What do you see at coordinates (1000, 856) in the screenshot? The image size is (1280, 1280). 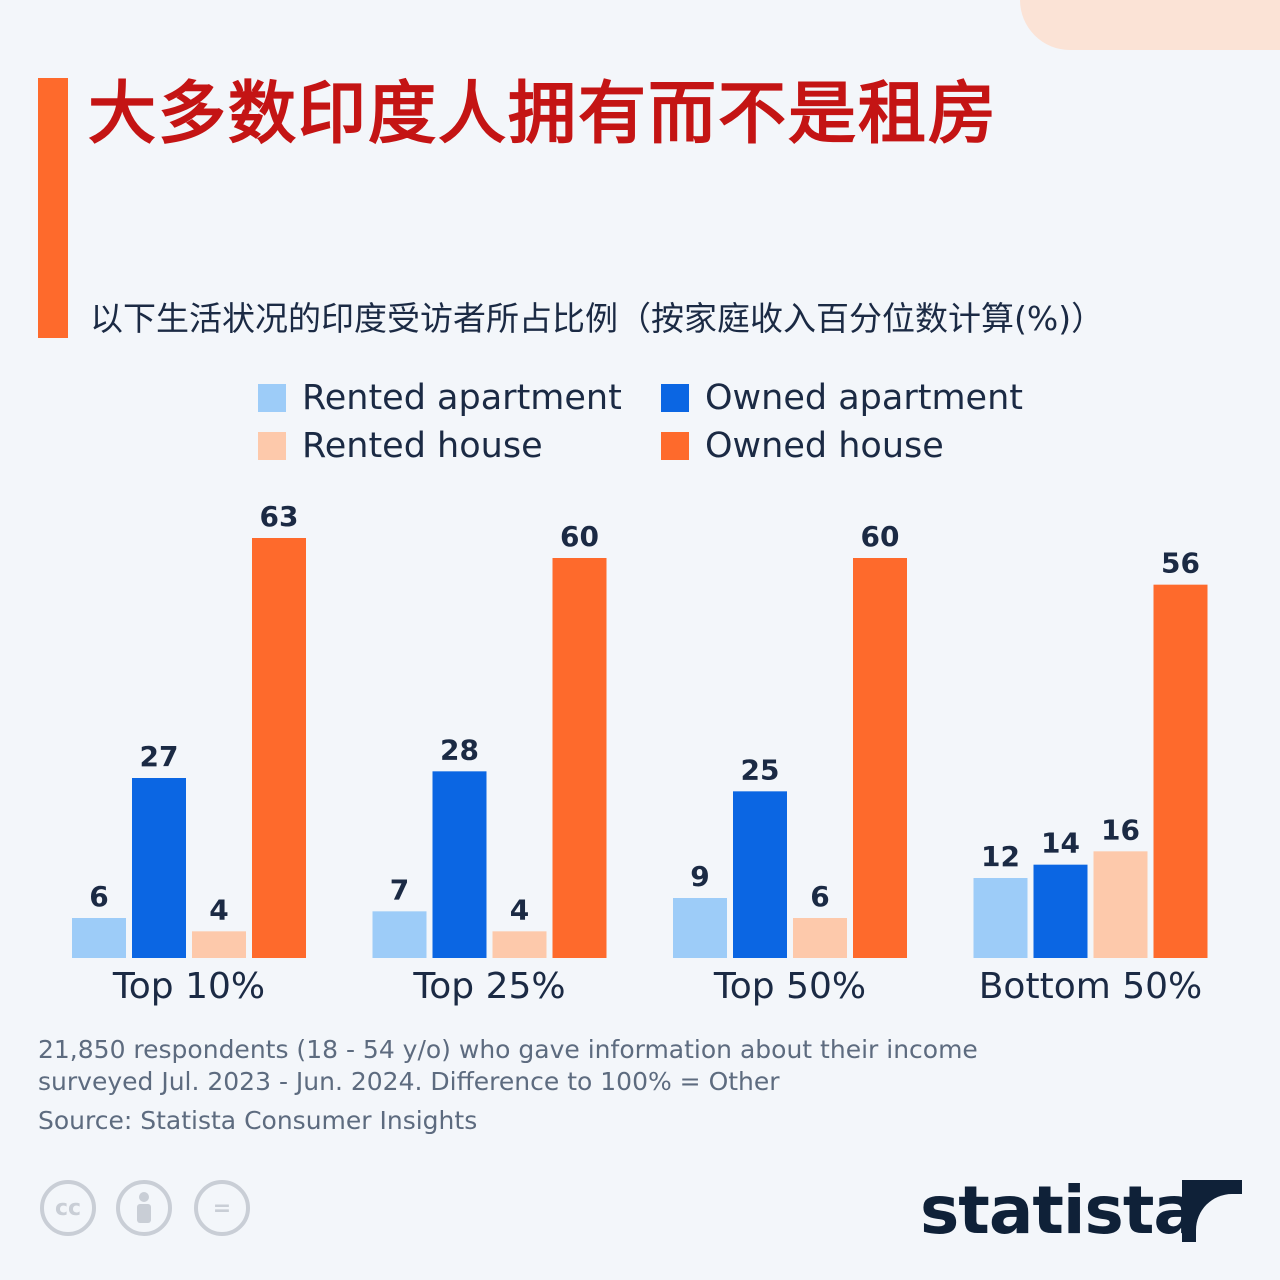 I see `data-label: 12` at bounding box center [1000, 856].